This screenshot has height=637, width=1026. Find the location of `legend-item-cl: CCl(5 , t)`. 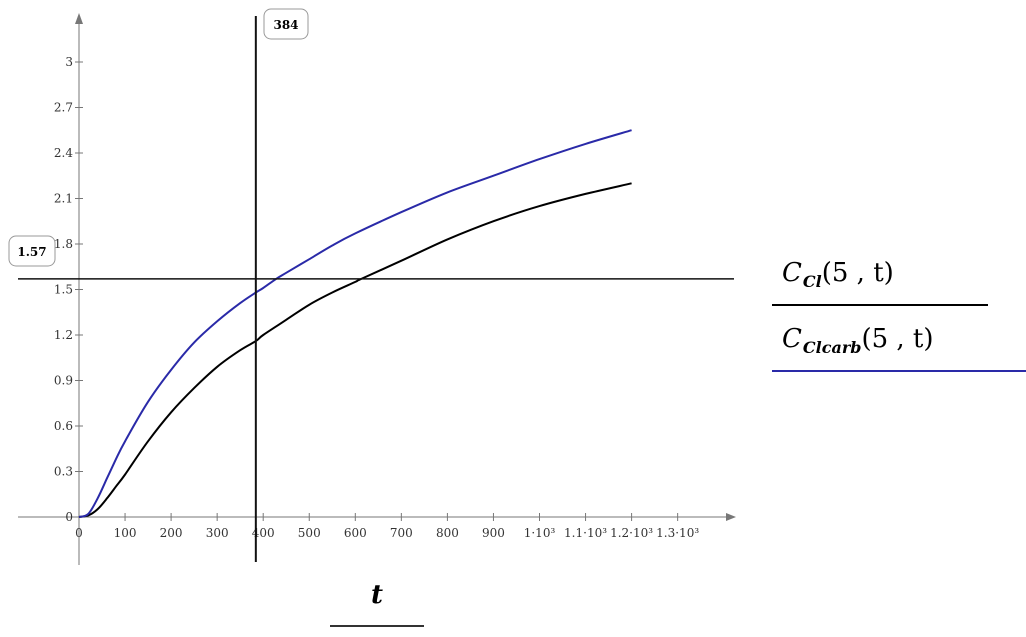

legend-item-cl: CCl(5 , t) is located at coordinates (899, 291).